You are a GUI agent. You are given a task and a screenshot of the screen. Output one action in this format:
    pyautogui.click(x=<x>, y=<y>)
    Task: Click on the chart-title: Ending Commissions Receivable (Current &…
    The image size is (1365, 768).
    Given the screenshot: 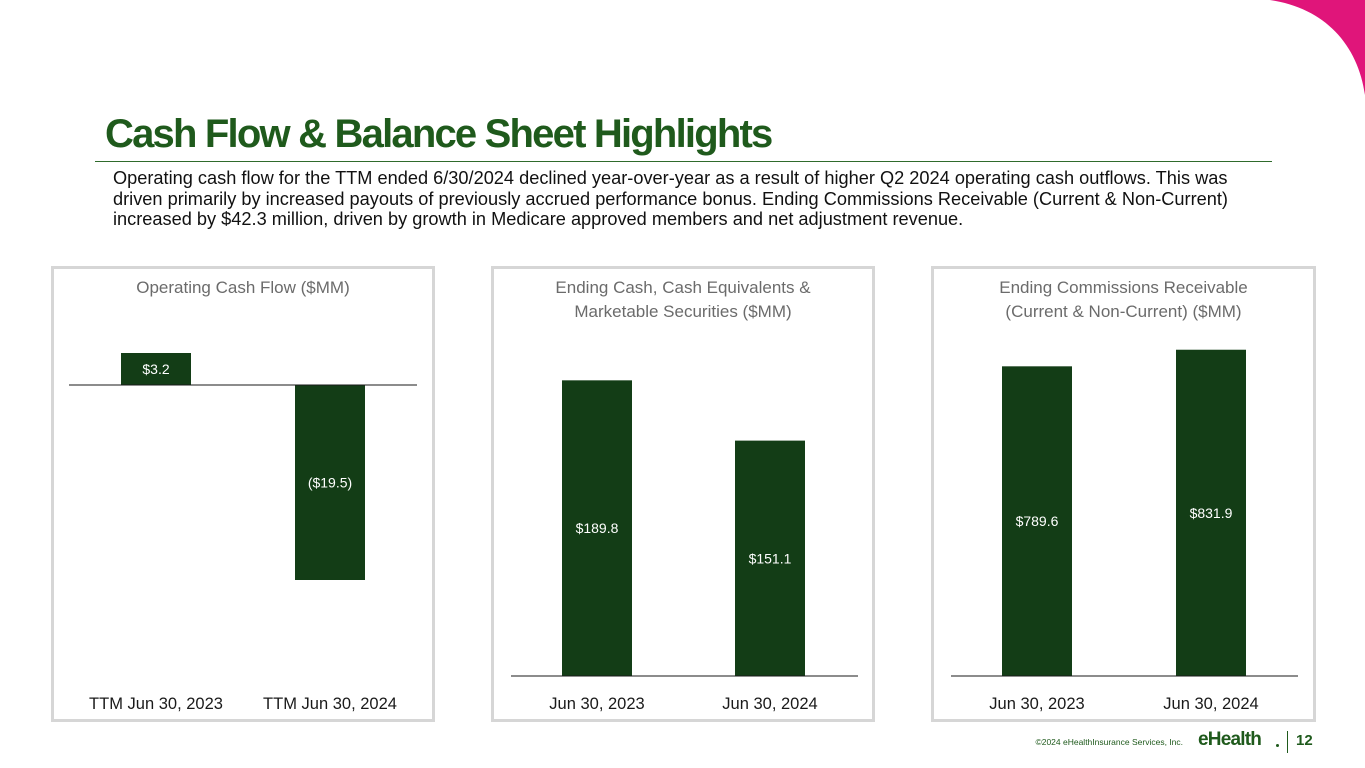 What is the action you would take?
    pyautogui.click(x=1123, y=300)
    